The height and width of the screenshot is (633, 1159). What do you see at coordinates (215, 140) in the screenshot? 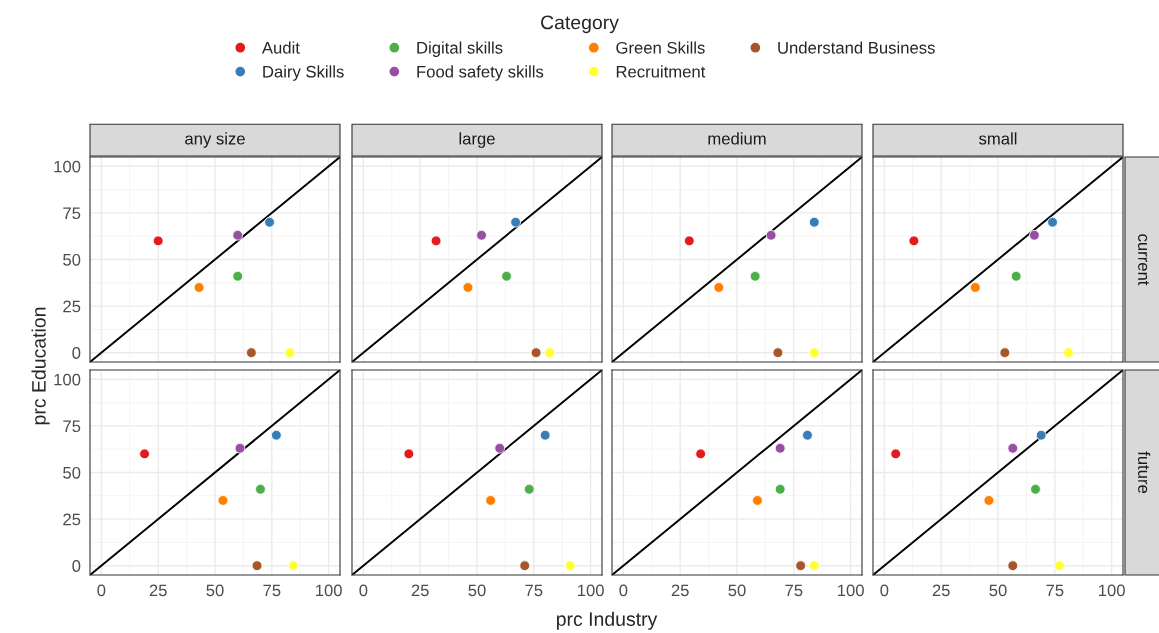
I see `chart-title: any size` at bounding box center [215, 140].